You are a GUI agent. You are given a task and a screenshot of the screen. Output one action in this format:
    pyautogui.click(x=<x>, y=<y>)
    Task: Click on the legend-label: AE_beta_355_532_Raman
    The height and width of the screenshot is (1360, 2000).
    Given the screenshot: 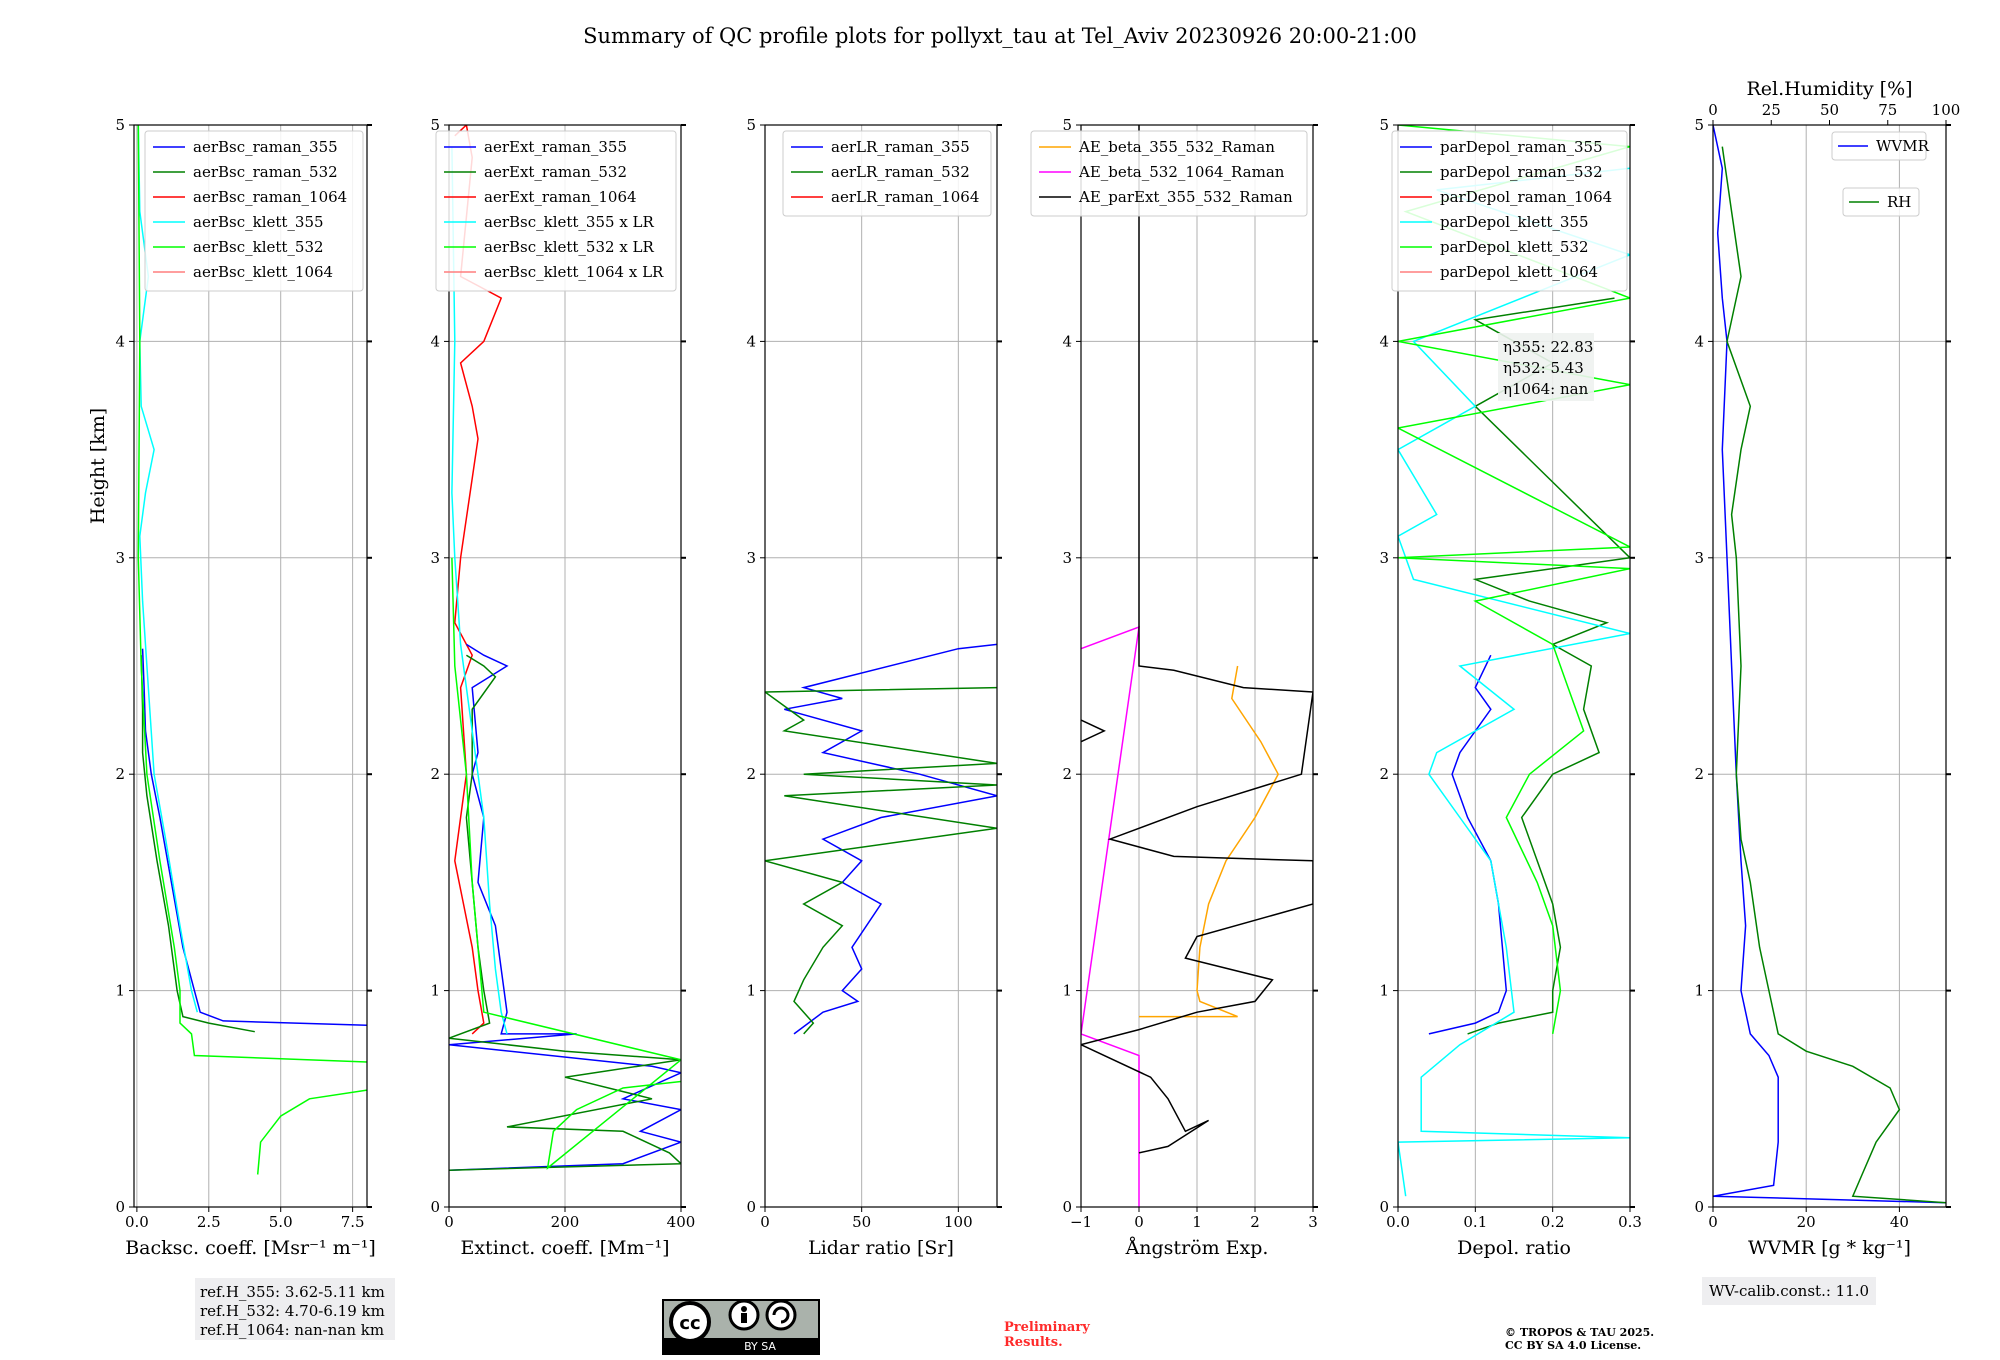 What is the action you would take?
    pyautogui.click(x=1176, y=147)
    